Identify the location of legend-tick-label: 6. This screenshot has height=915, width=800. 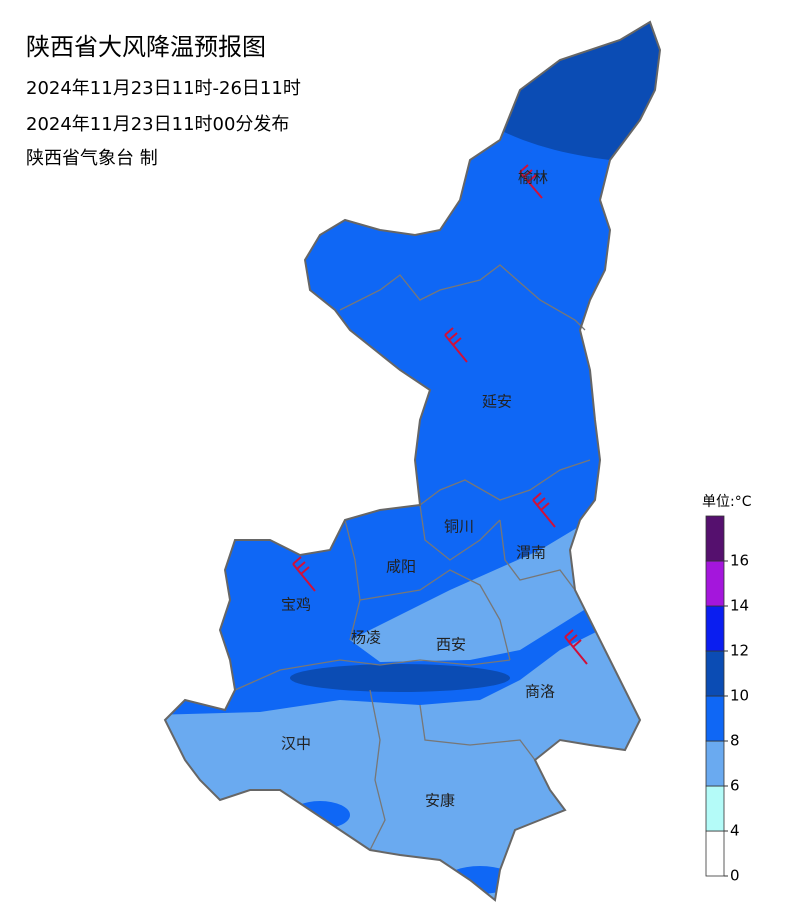
(735, 786).